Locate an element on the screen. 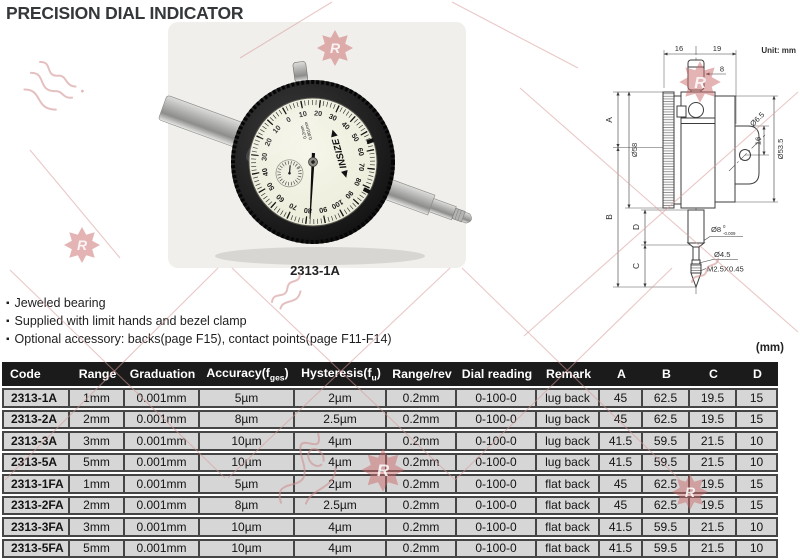 This screenshot has width=800, height=560. stem-outline is located at coordinates (696, 226).